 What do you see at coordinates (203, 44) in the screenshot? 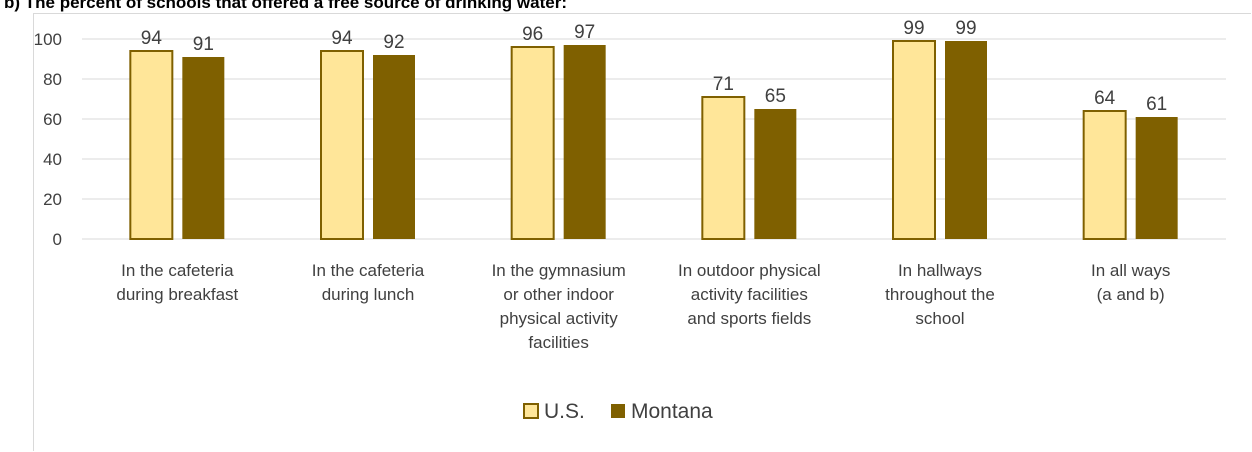
I see `data-label-montana: 91` at bounding box center [203, 44].